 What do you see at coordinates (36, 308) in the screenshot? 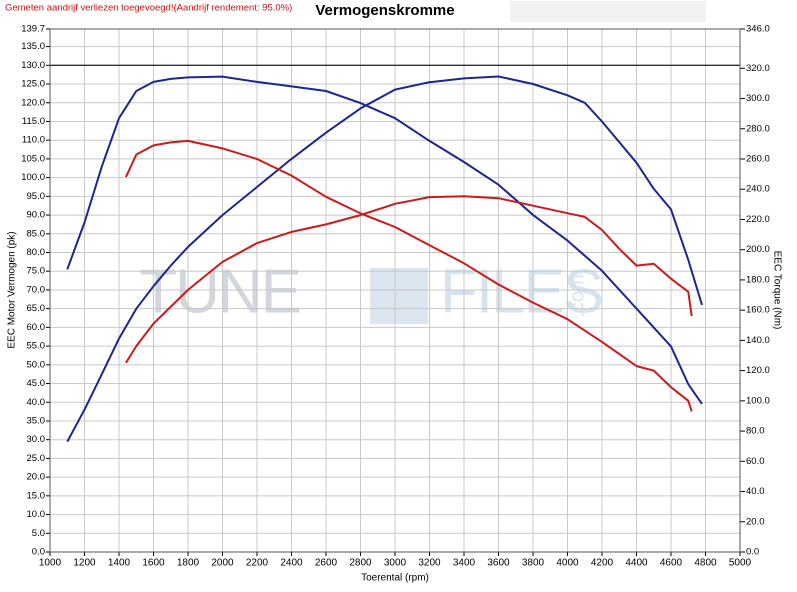
I see `y-tick-label: 65.0` at bounding box center [36, 308].